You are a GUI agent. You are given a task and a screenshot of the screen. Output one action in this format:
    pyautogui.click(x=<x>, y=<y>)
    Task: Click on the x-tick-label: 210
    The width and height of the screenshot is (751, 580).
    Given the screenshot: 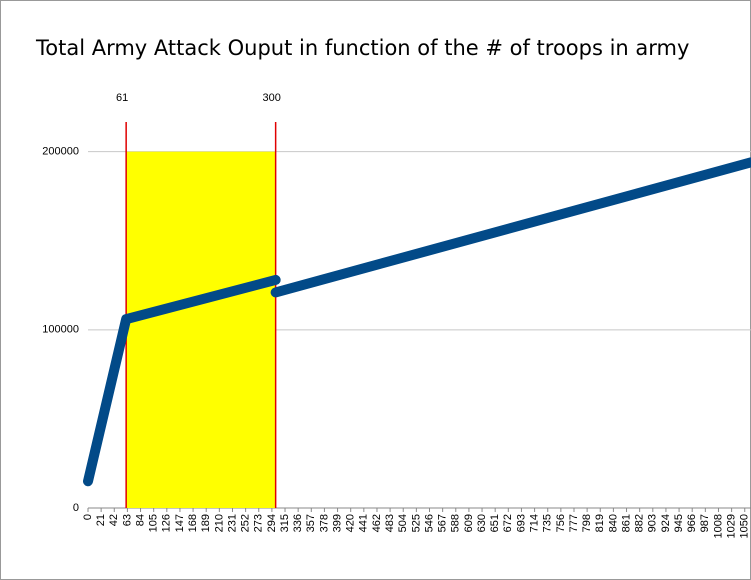 What is the action you would take?
    pyautogui.click(x=219, y=523)
    